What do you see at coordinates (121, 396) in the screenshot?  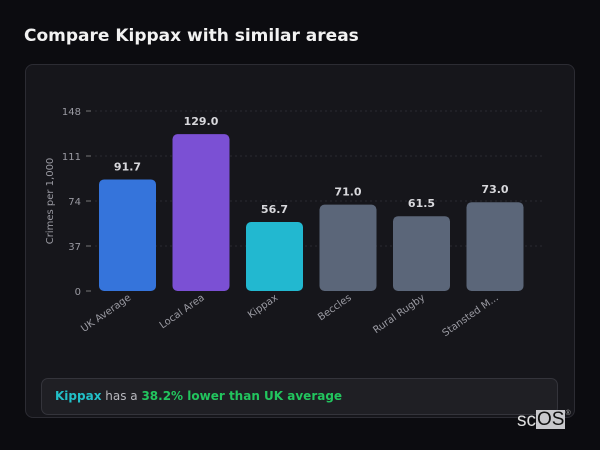 I see `callout-middle: has a` at bounding box center [121, 396].